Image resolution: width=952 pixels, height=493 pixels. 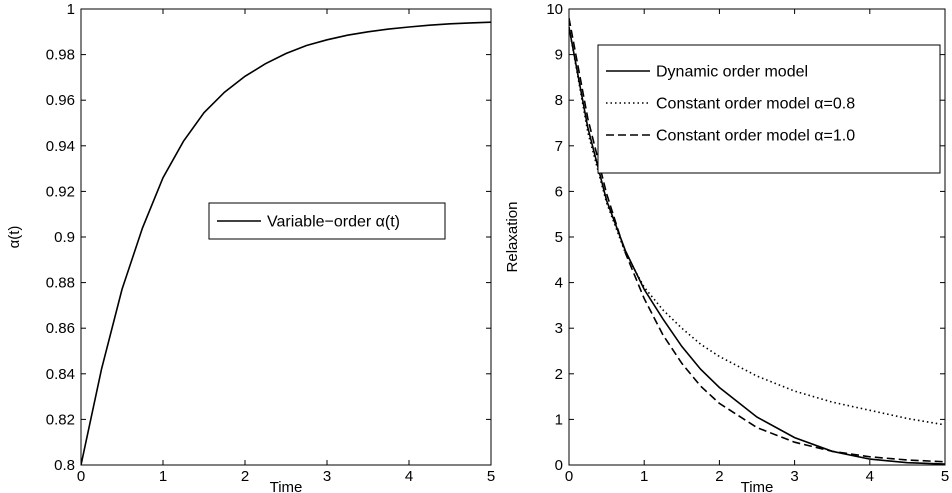 What do you see at coordinates (554, 9) in the screenshot?
I see `y-tick-label: 10` at bounding box center [554, 9].